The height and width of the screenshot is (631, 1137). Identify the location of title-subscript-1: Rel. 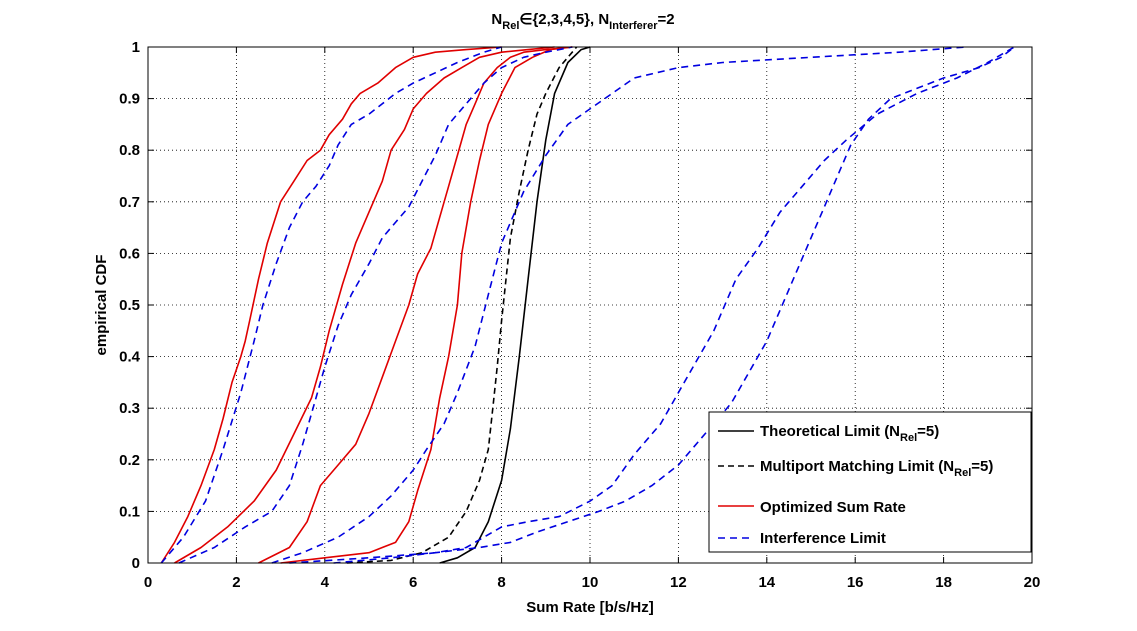
(510, 26).